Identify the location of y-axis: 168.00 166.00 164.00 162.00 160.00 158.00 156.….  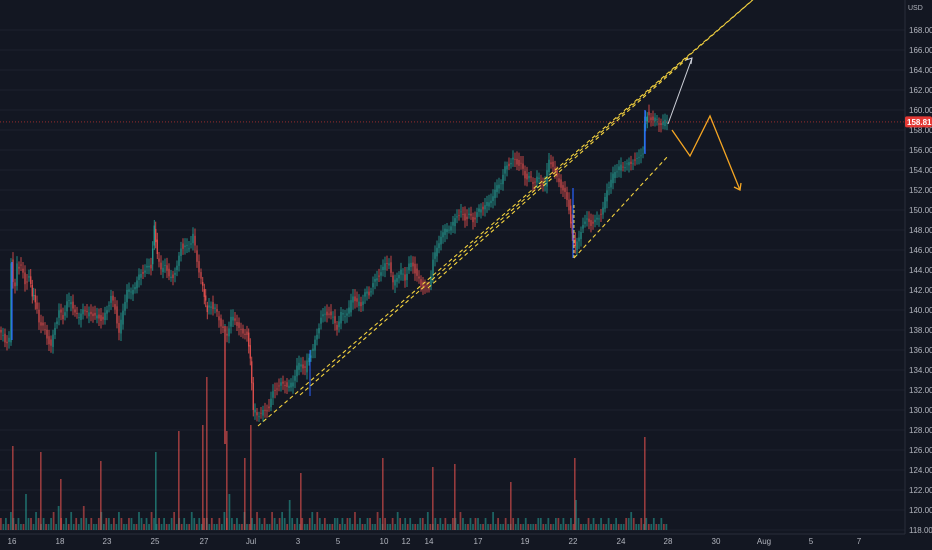
(920, 280).